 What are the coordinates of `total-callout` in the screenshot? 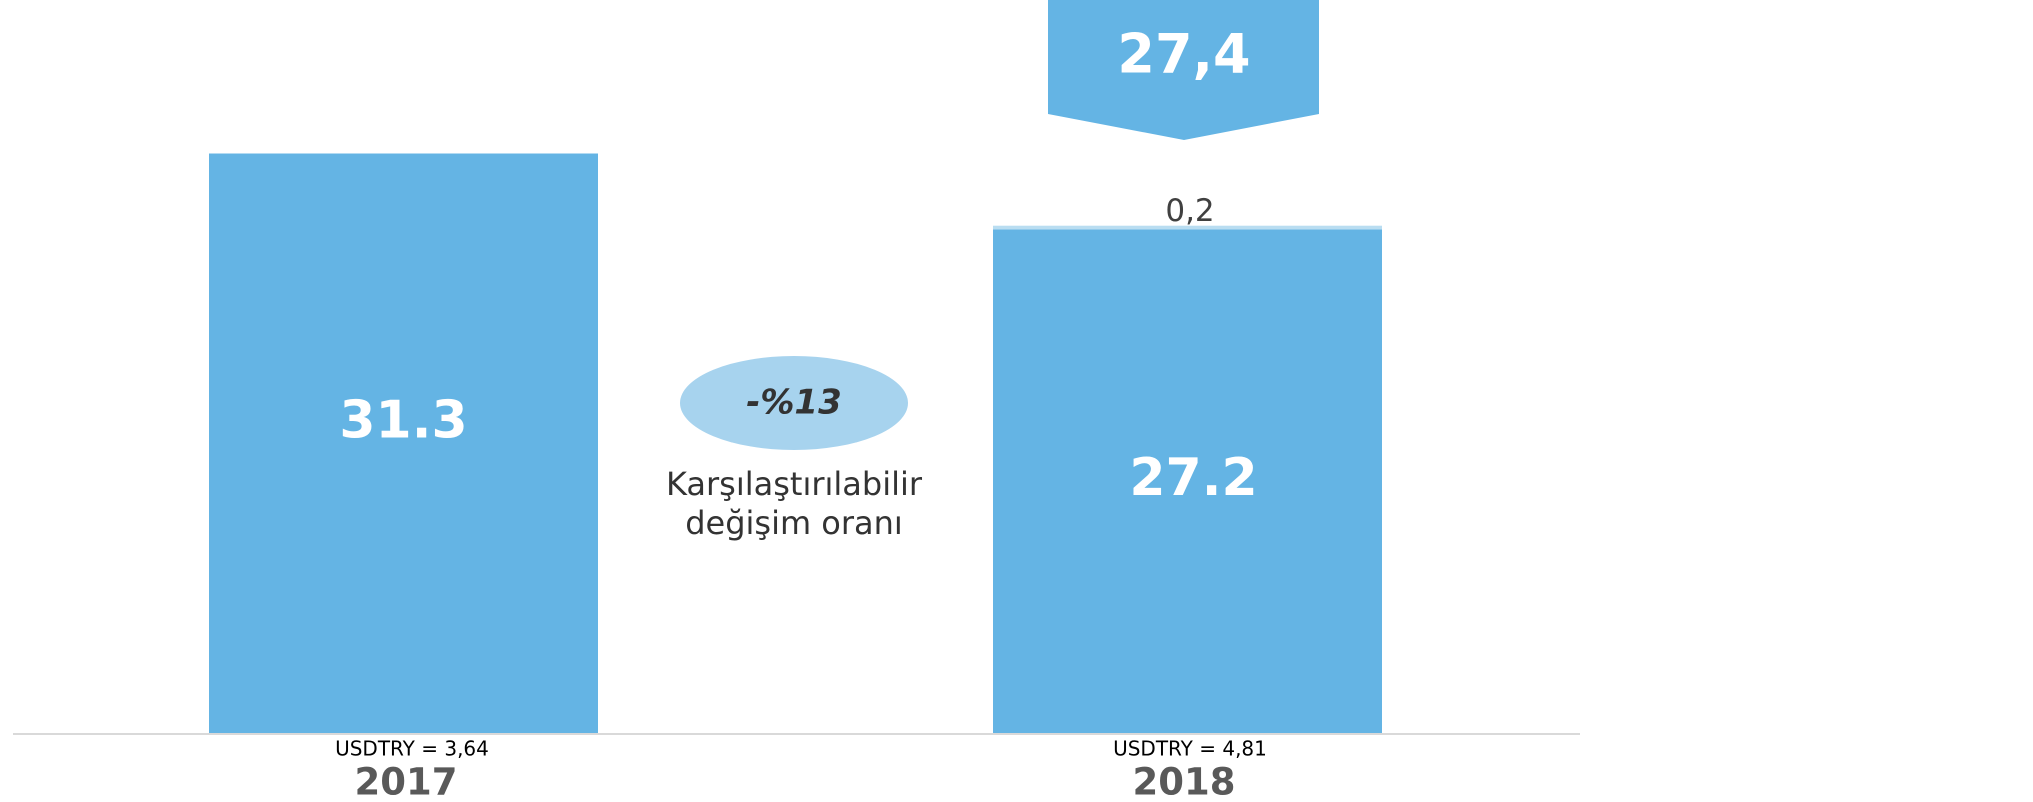 It's located at (1183, 70).